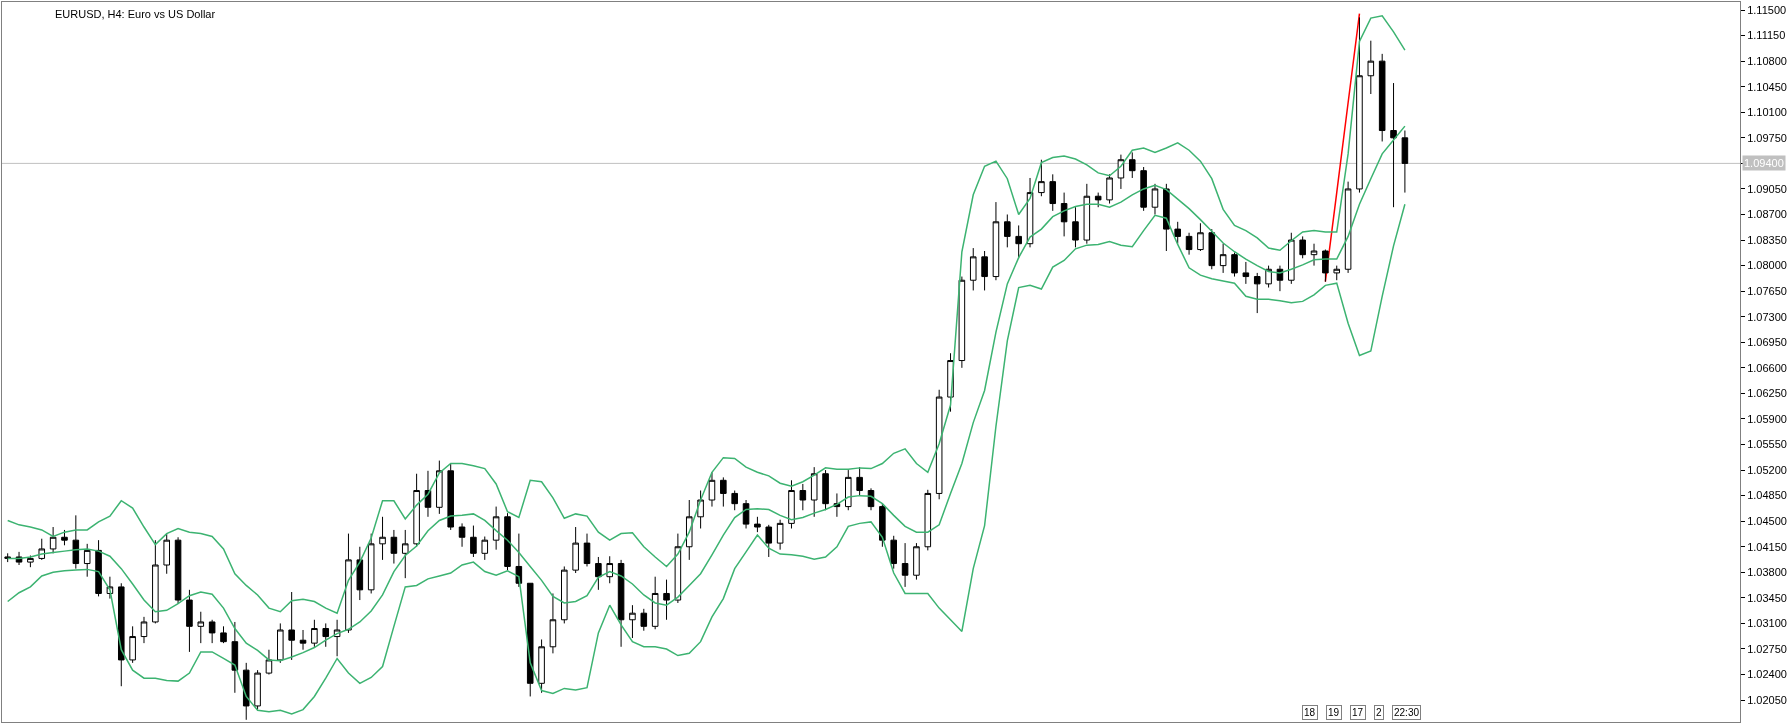  Describe the element at coordinates (1767, 521) in the screenshot. I see `y-tick-label: 1.04500` at that location.